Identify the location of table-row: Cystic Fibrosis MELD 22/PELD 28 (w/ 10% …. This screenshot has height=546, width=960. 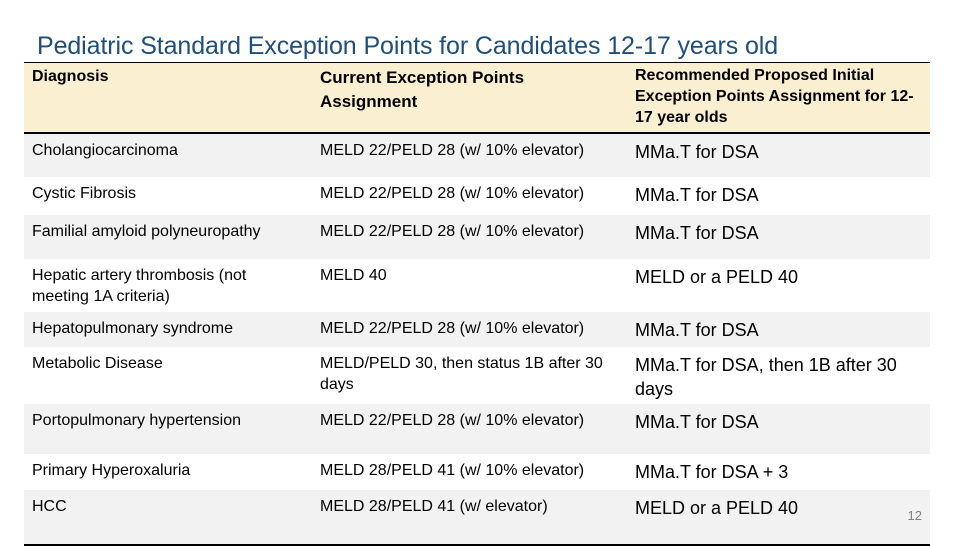
(477, 196).